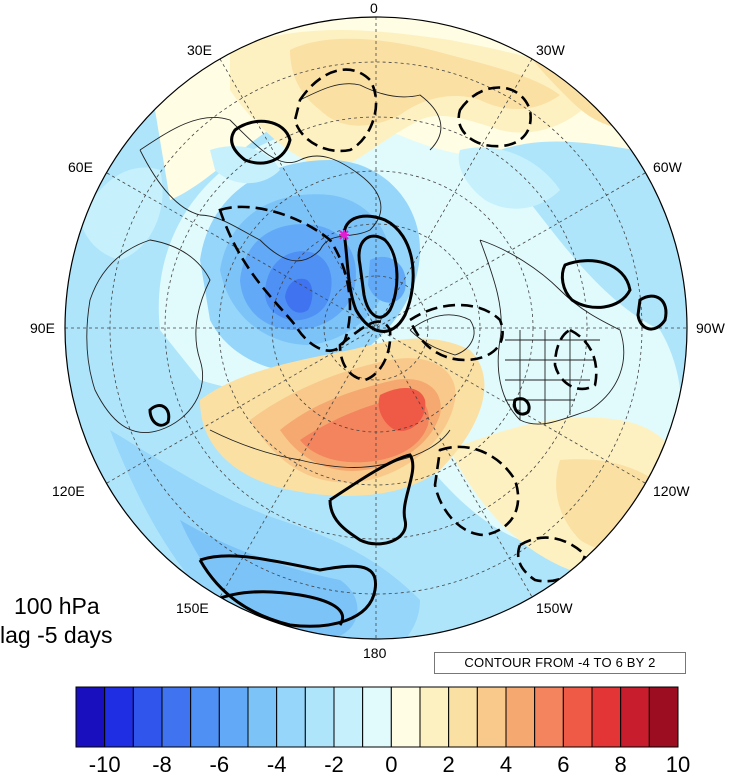 Image resolution: width=733 pixels, height=779 pixels. What do you see at coordinates (620, 764) in the screenshot?
I see `colorbar-tick-label: 8` at bounding box center [620, 764].